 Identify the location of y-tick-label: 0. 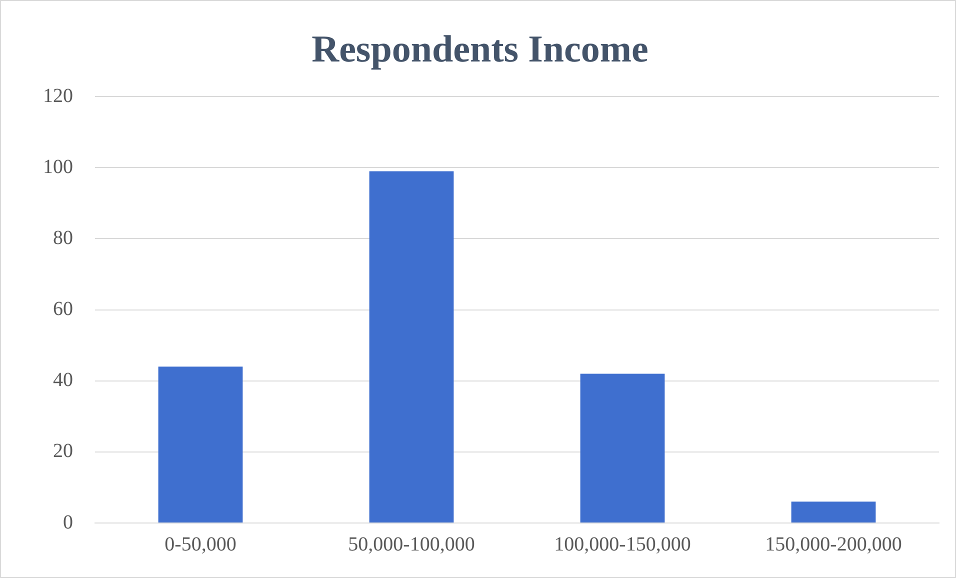
(68, 522).